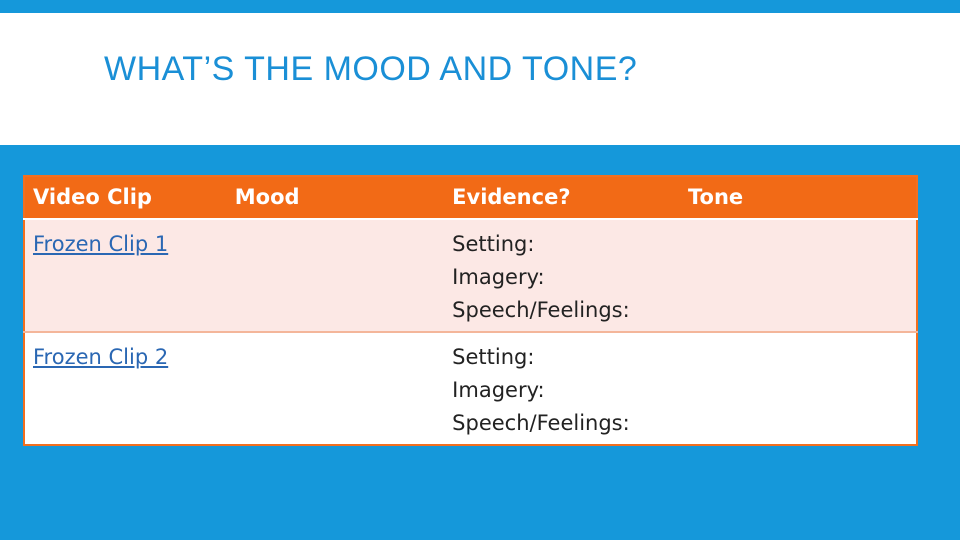 The image size is (960, 540). What do you see at coordinates (101, 357) in the screenshot?
I see `frozen-clip-2-link: Frozen Clip 2` at bounding box center [101, 357].